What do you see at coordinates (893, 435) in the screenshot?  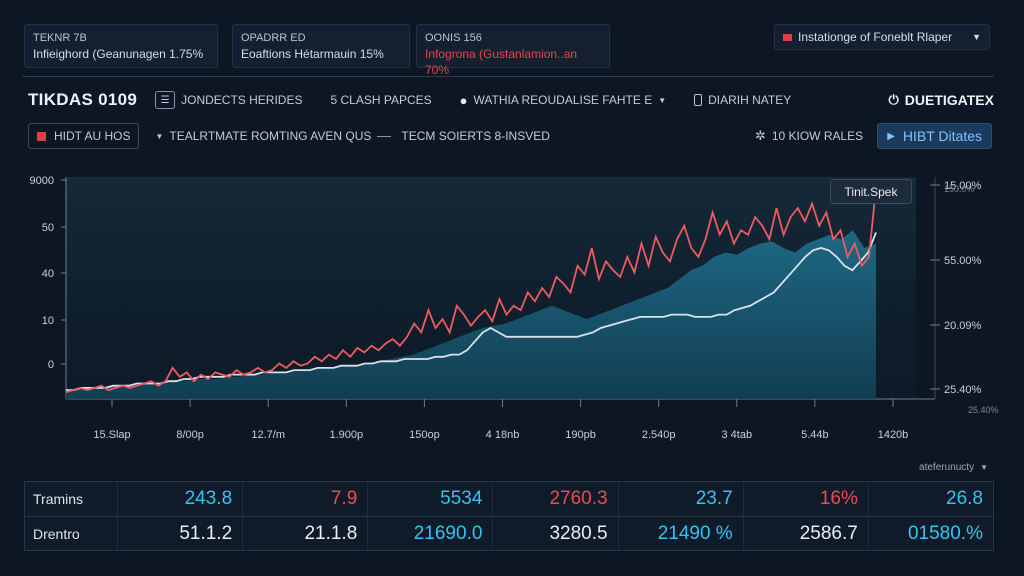 I see `x-tick-label: 1420b` at bounding box center [893, 435].